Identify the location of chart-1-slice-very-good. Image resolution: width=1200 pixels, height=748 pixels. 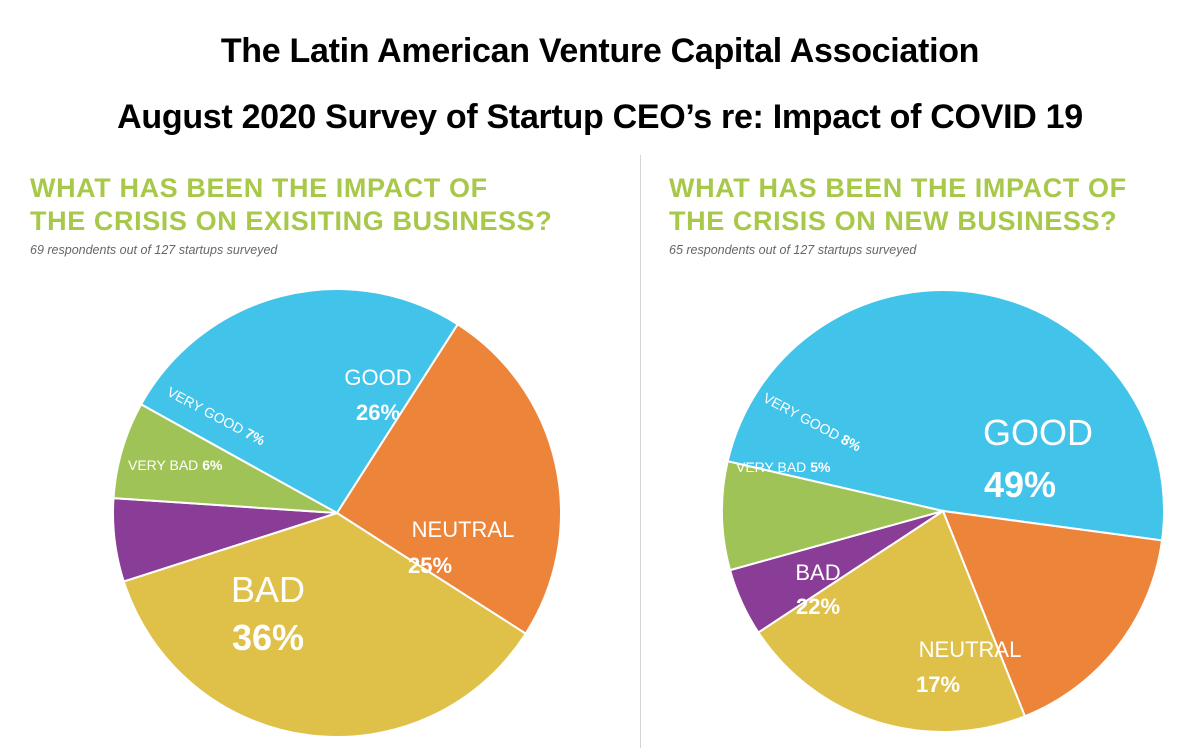
(225, 458).